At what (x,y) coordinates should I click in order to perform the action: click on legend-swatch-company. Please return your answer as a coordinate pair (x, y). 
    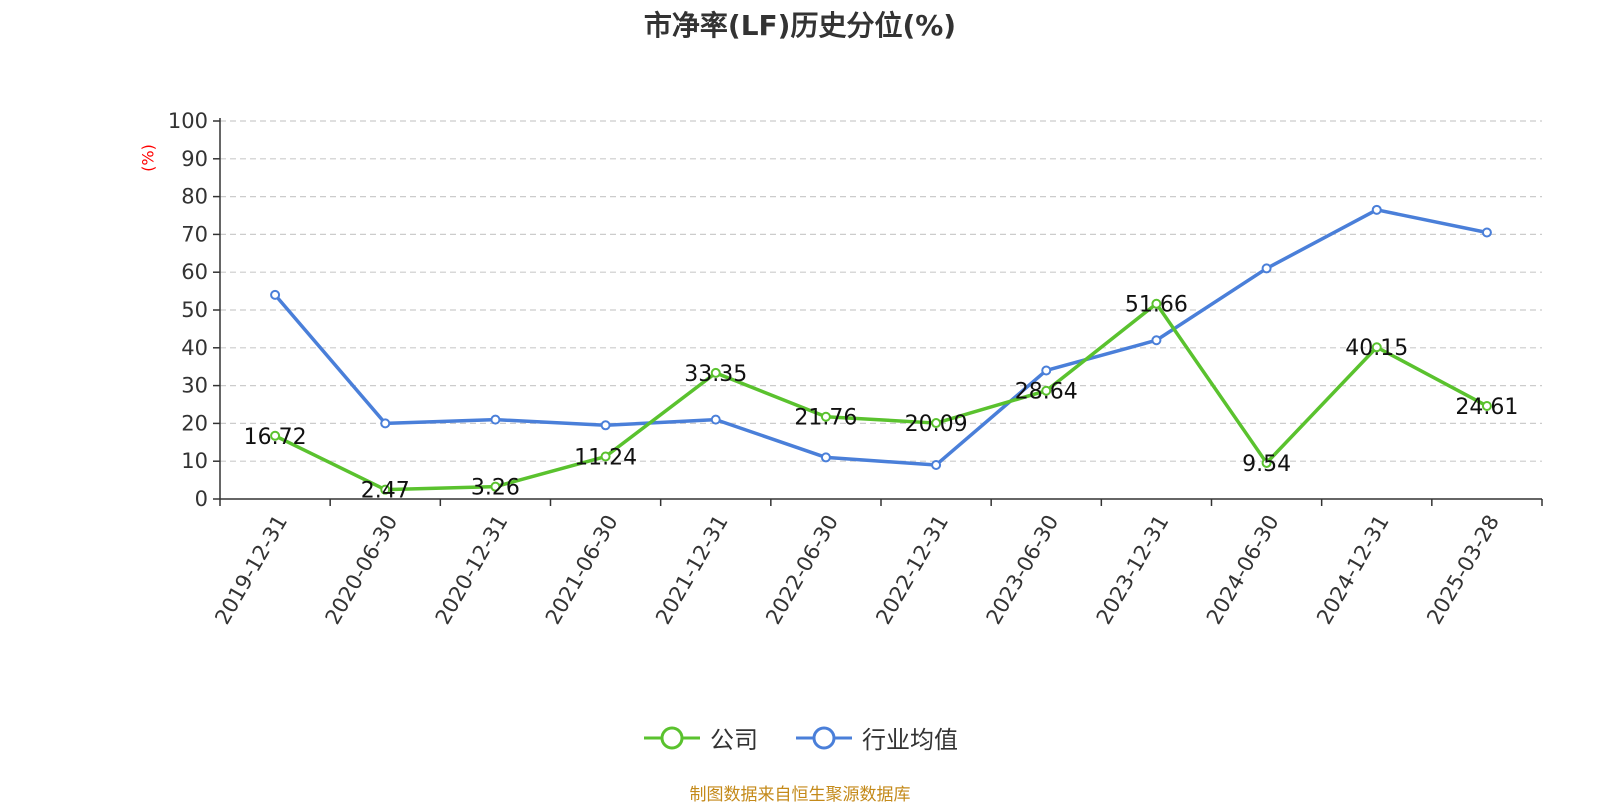
    Looking at the image, I should click on (672, 737).